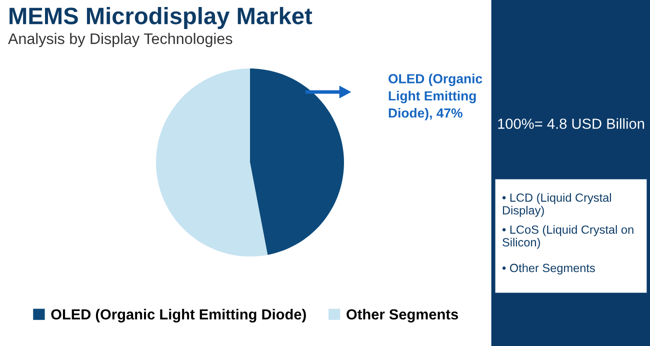  Describe the element at coordinates (161, 18) in the screenshot. I see `chart-title: MEMS Microdisplay Market` at that location.